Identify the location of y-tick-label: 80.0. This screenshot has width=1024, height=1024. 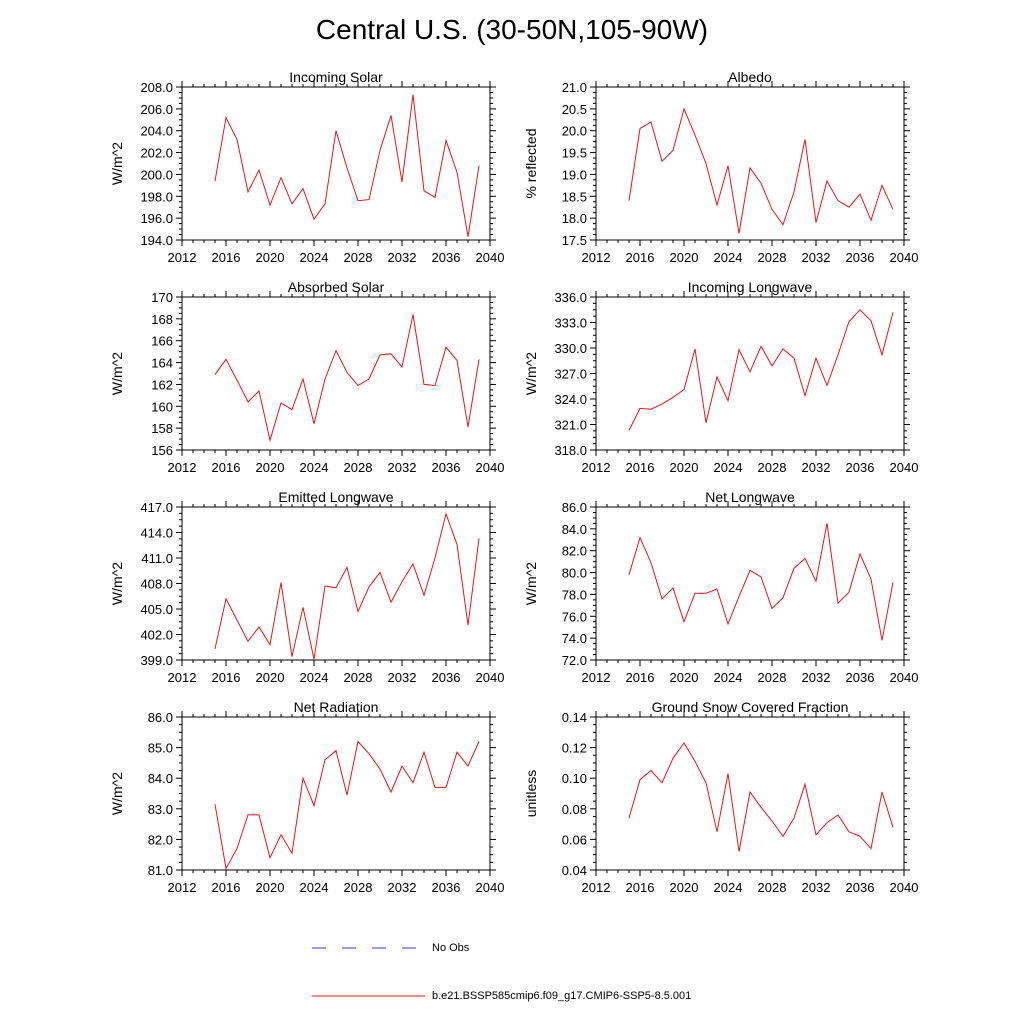
(574, 573).